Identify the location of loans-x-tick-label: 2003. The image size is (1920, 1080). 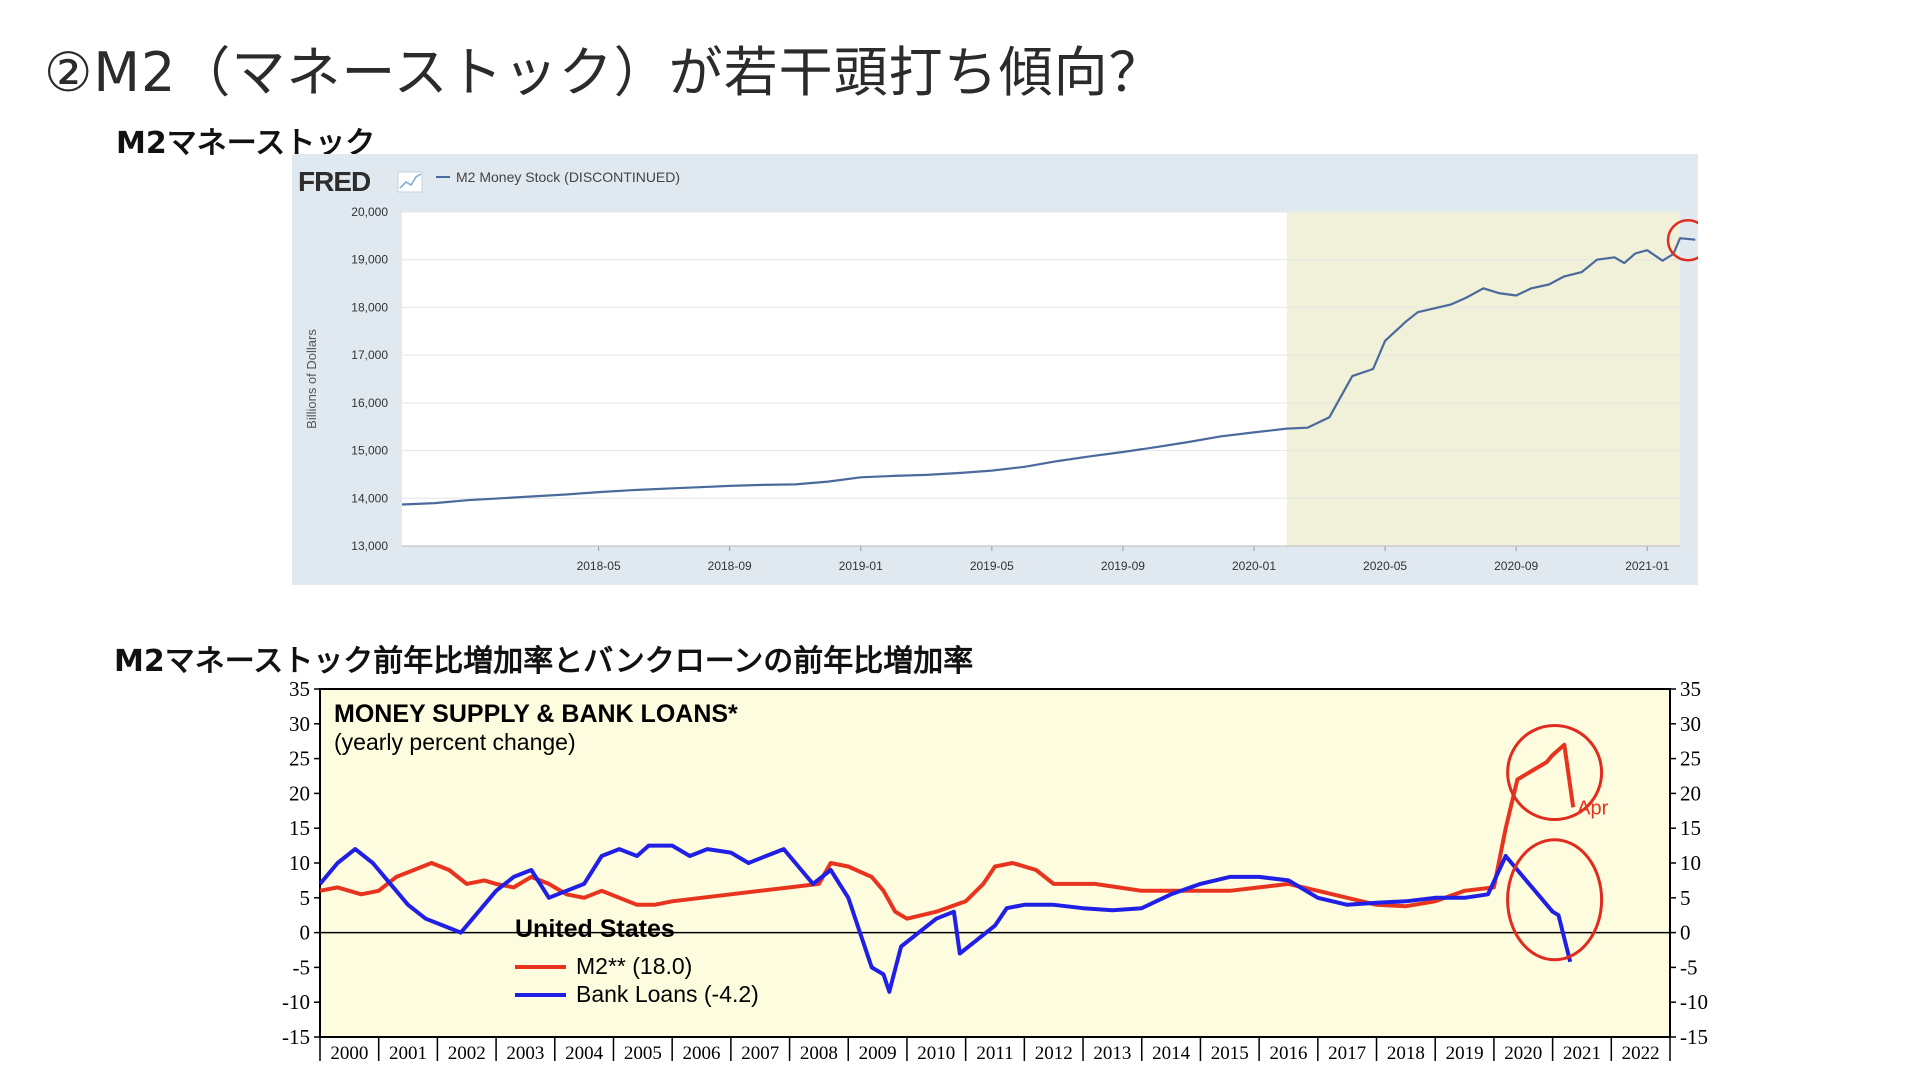
(525, 1053).